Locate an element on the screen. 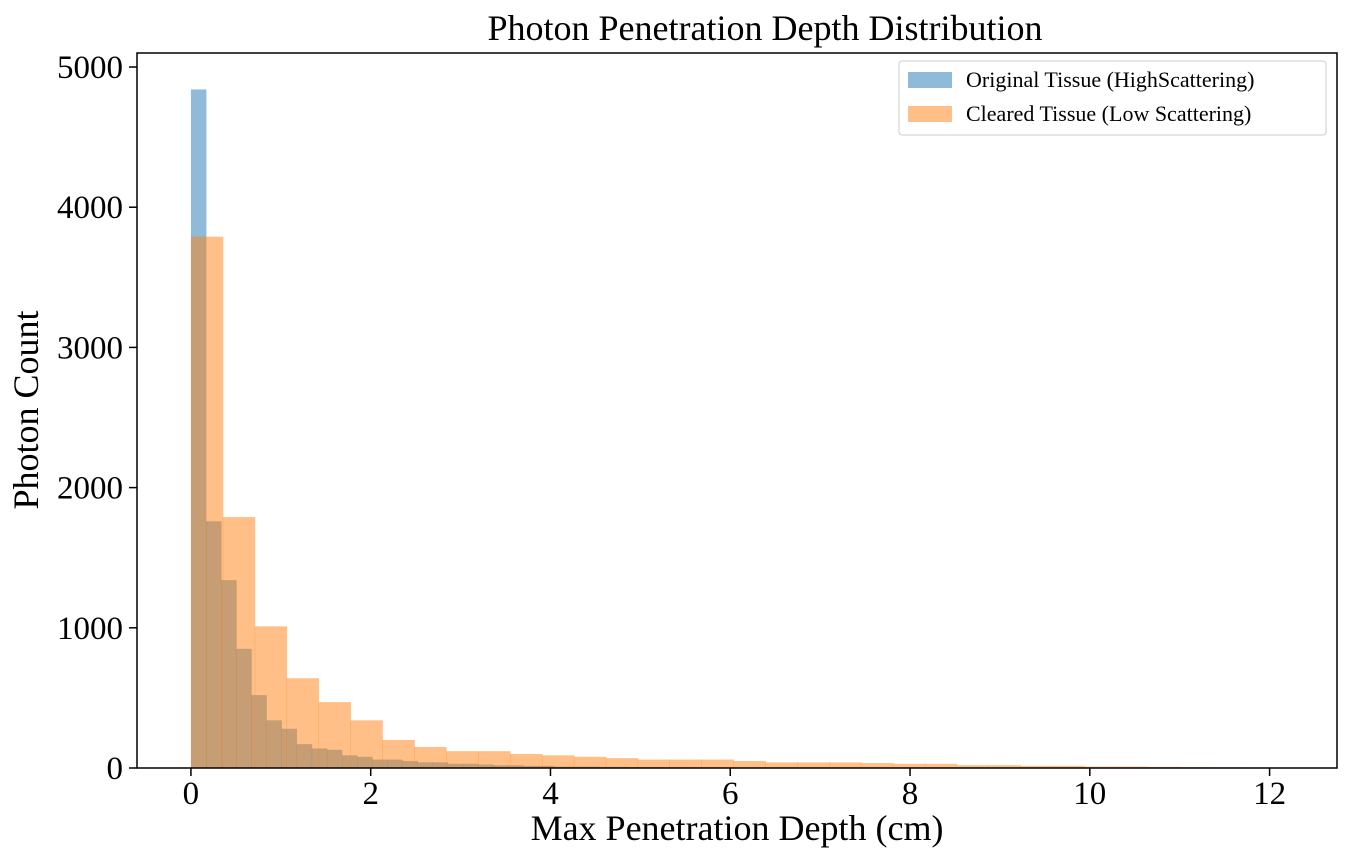 This screenshot has height=852, width=1358. legend-label-original: Original Tissue (HighScattering) is located at coordinates (1110, 79).